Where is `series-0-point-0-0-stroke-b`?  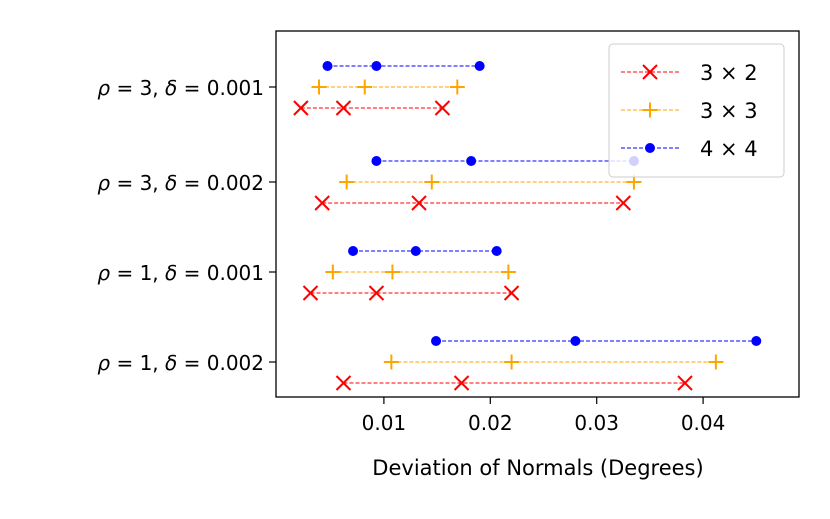
series-0-point-0-0-stroke-b is located at coordinates (343, 383).